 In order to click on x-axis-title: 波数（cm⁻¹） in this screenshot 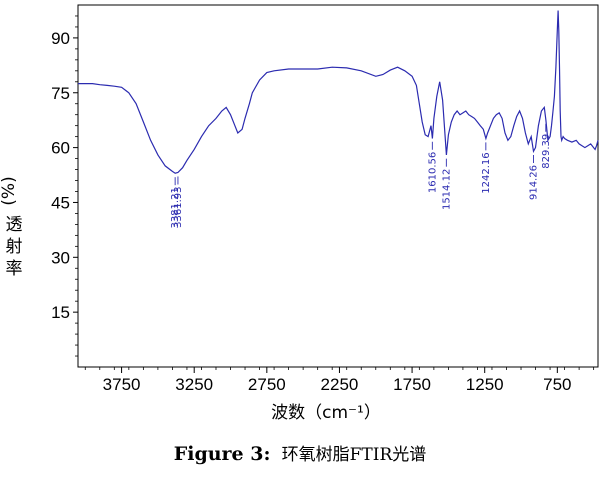, I will do `click(326, 413)`.